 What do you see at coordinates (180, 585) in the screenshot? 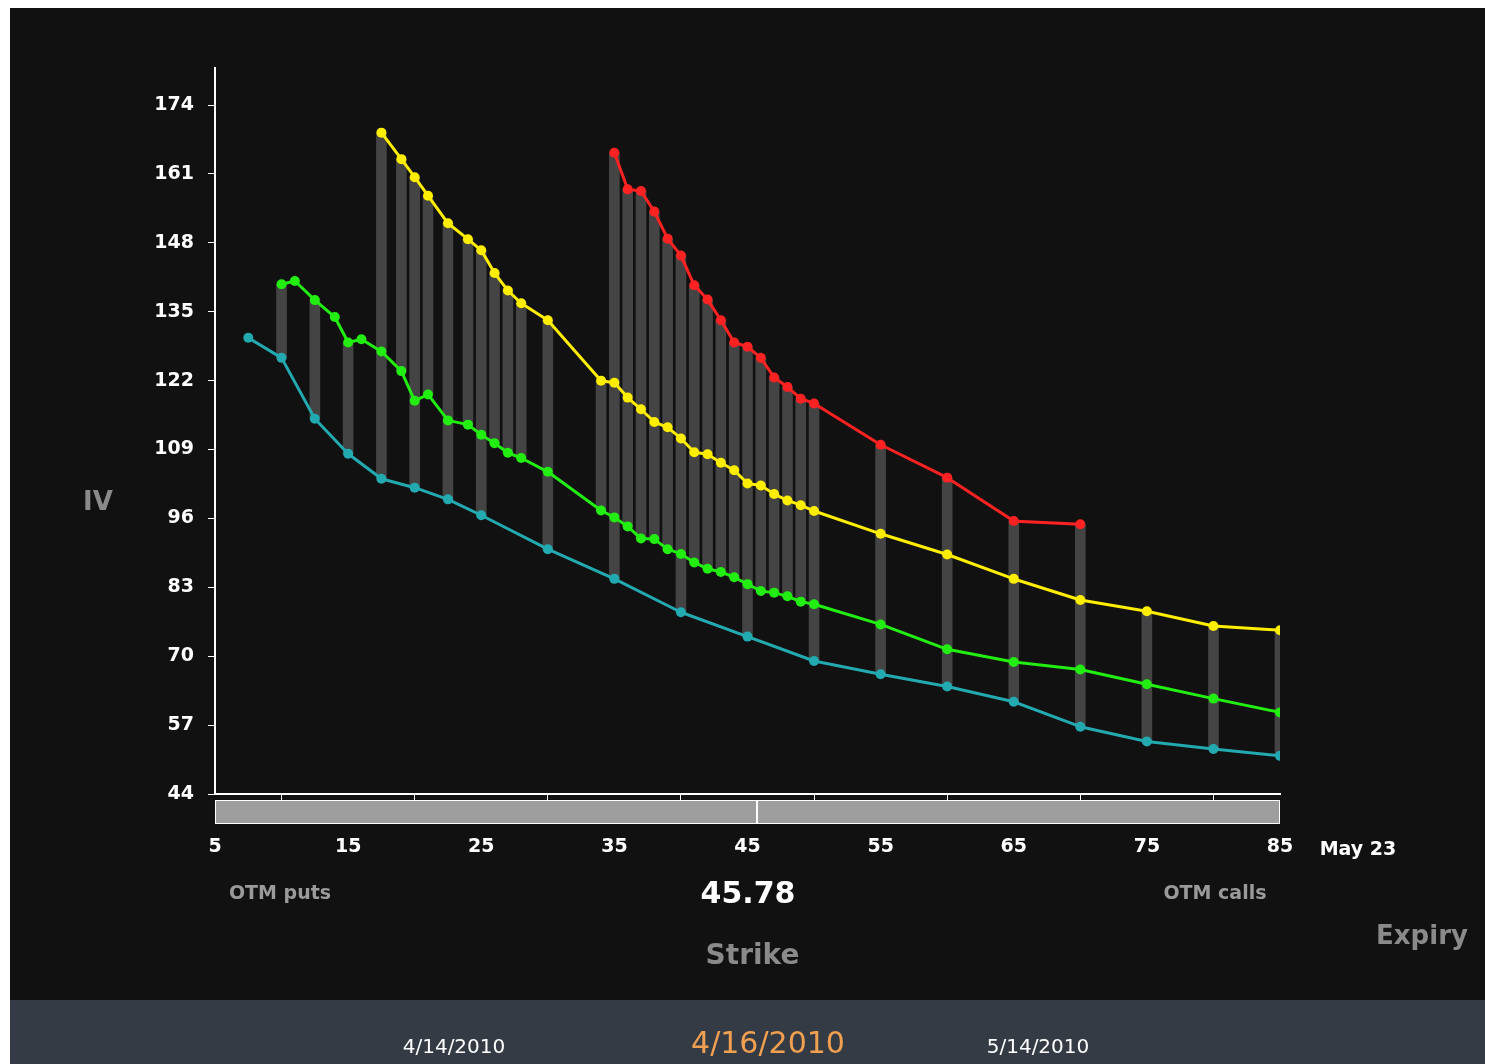
I see `y-tick-label: 83` at bounding box center [180, 585].